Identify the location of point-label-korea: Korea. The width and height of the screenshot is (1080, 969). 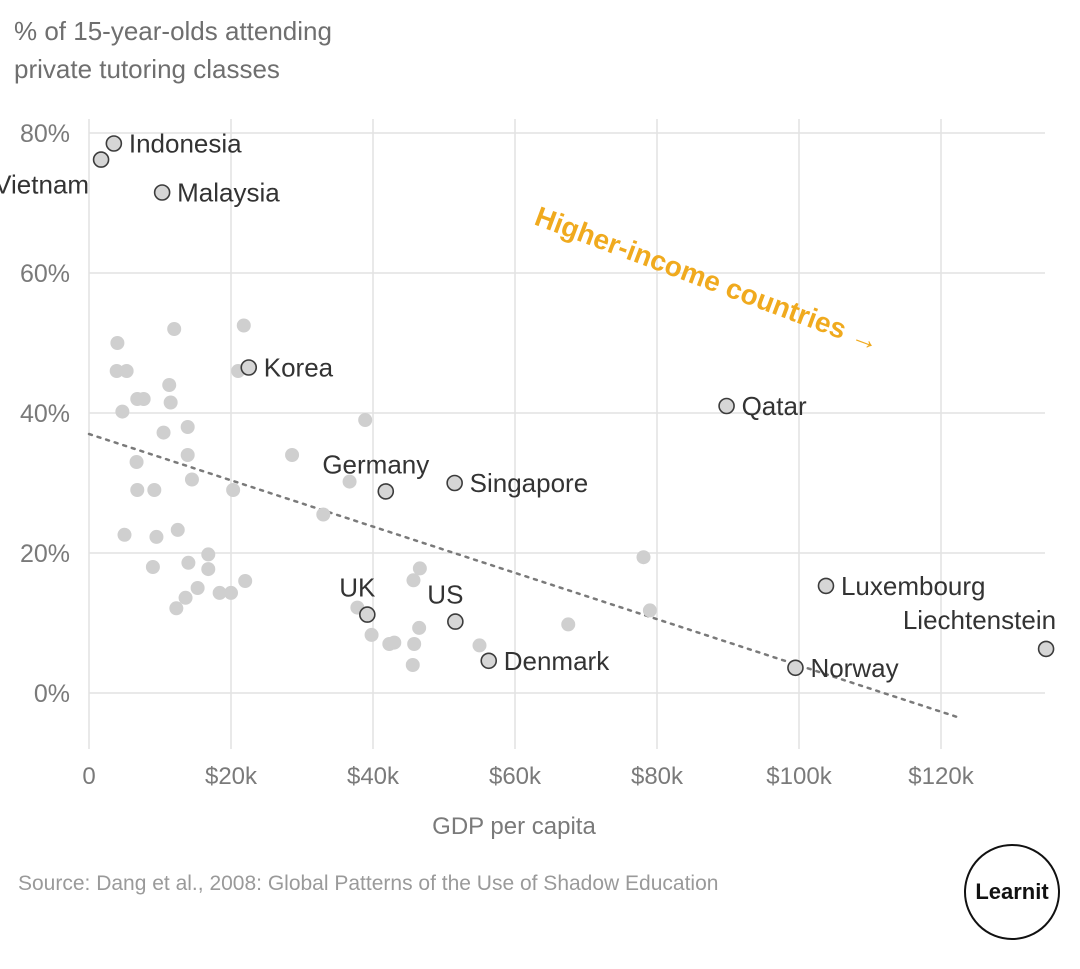
(299, 368).